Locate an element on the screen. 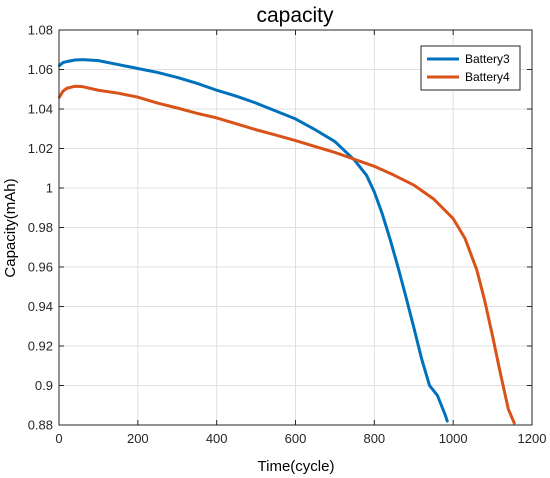 The image size is (550, 478). x-tick-label: 1000 is located at coordinates (453, 438).